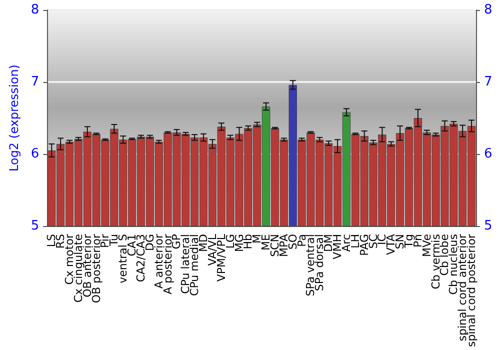 The height and width of the screenshot is (350, 500). Describe the element at coordinates (35, 154) in the screenshot. I see `y-tick-label: 6` at that location.